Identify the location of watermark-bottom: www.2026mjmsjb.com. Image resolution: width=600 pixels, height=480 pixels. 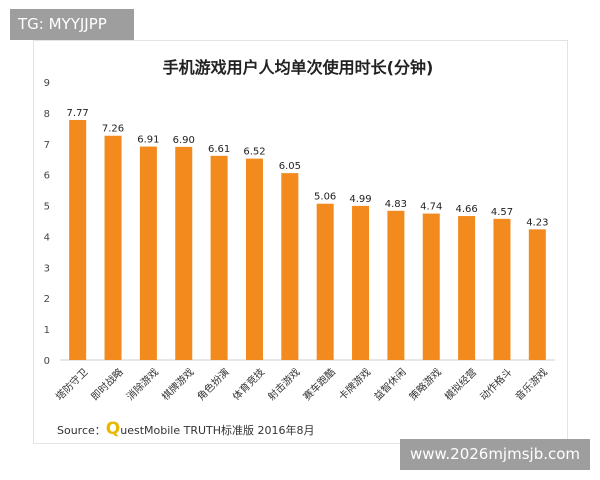
(495, 454).